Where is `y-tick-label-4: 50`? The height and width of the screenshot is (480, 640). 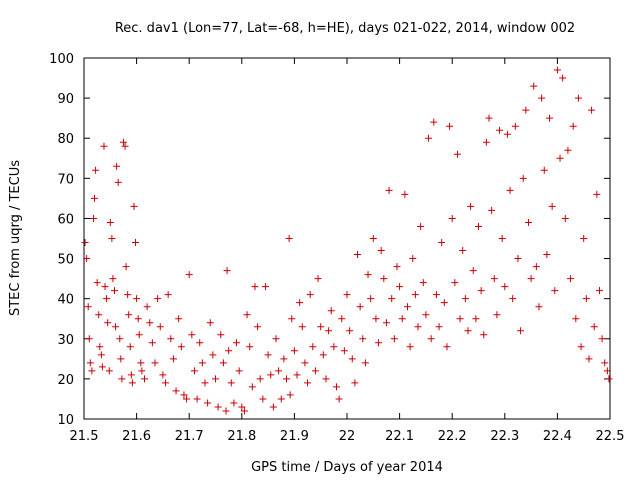 y-tick-label-4: 50 is located at coordinates (65, 260).